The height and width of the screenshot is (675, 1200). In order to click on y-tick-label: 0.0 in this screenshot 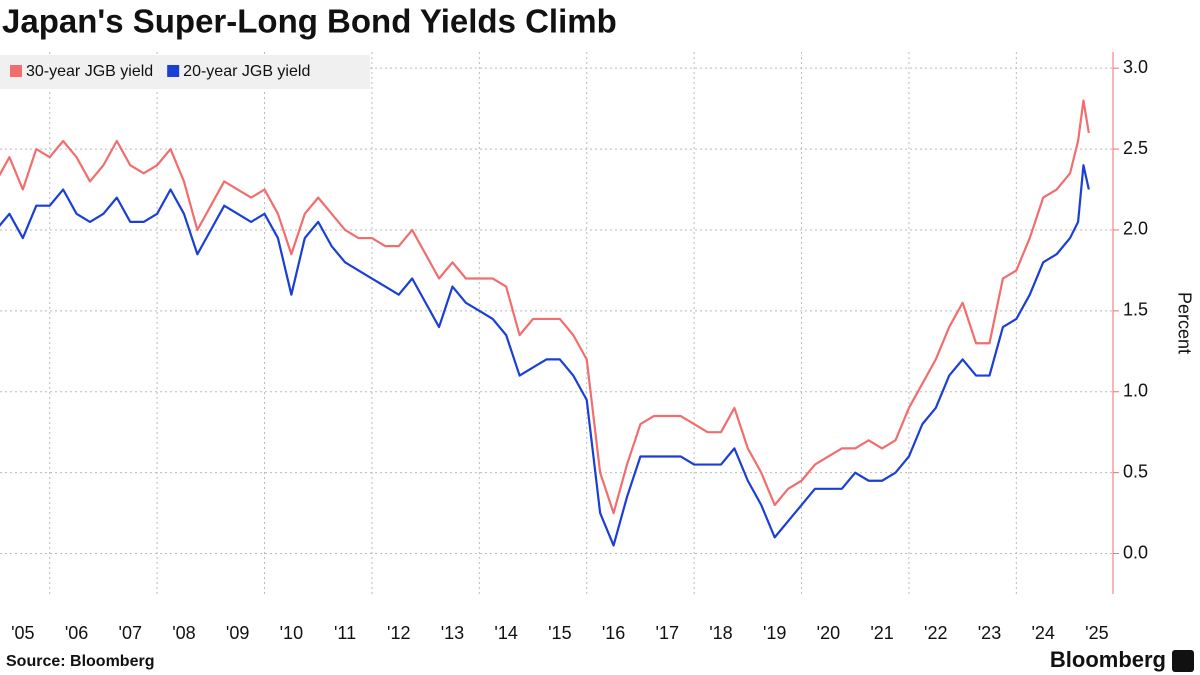, I will do `click(1135, 552)`.